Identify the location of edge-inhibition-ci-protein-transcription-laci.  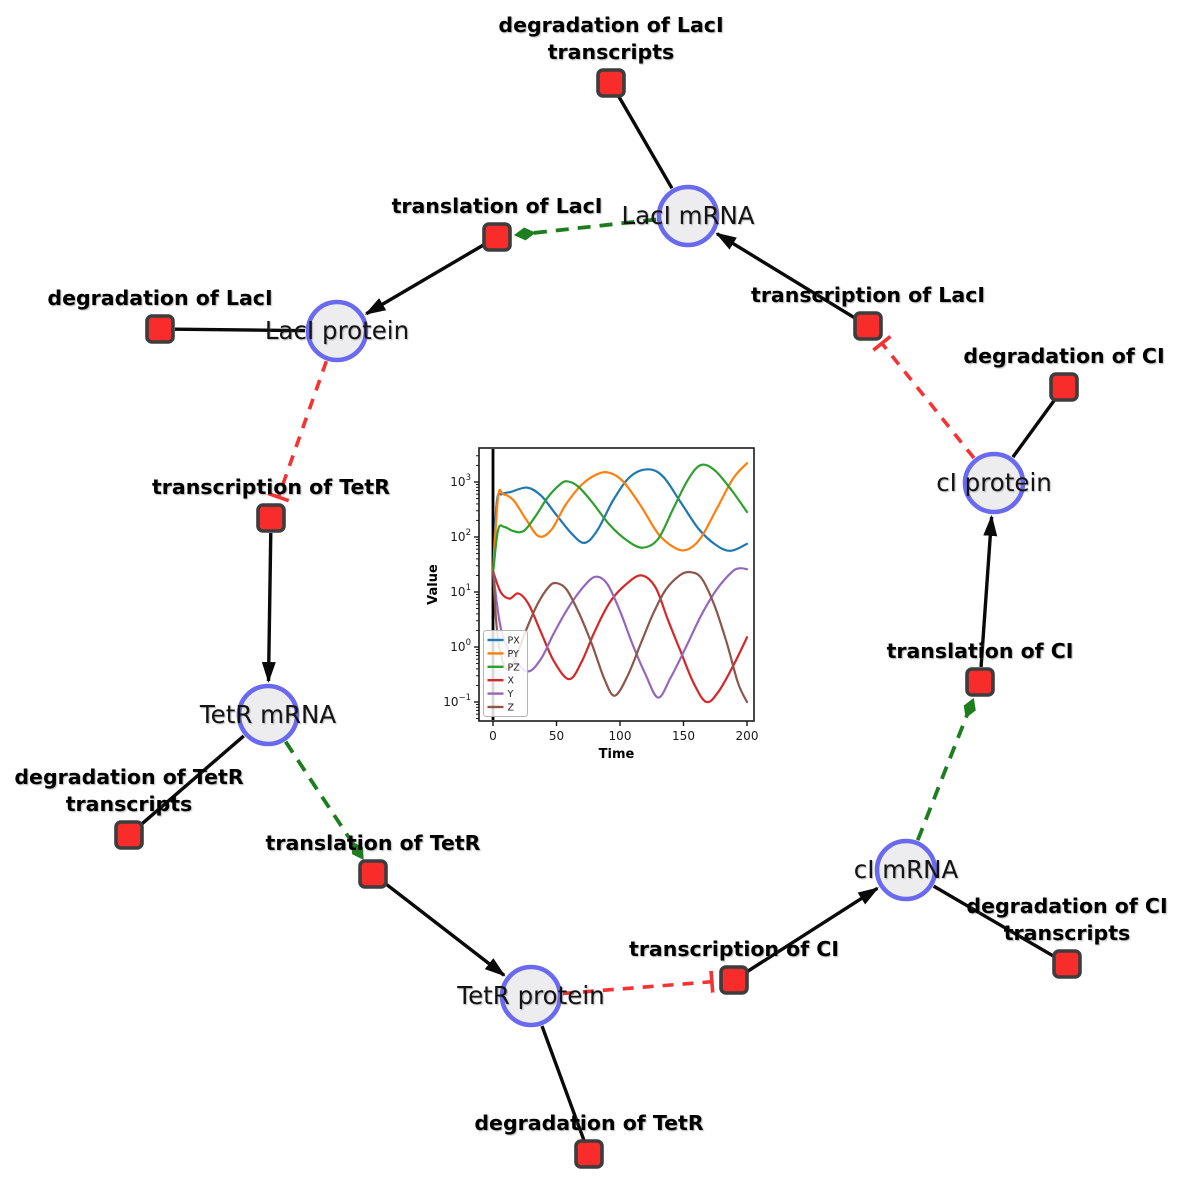
(924, 397).